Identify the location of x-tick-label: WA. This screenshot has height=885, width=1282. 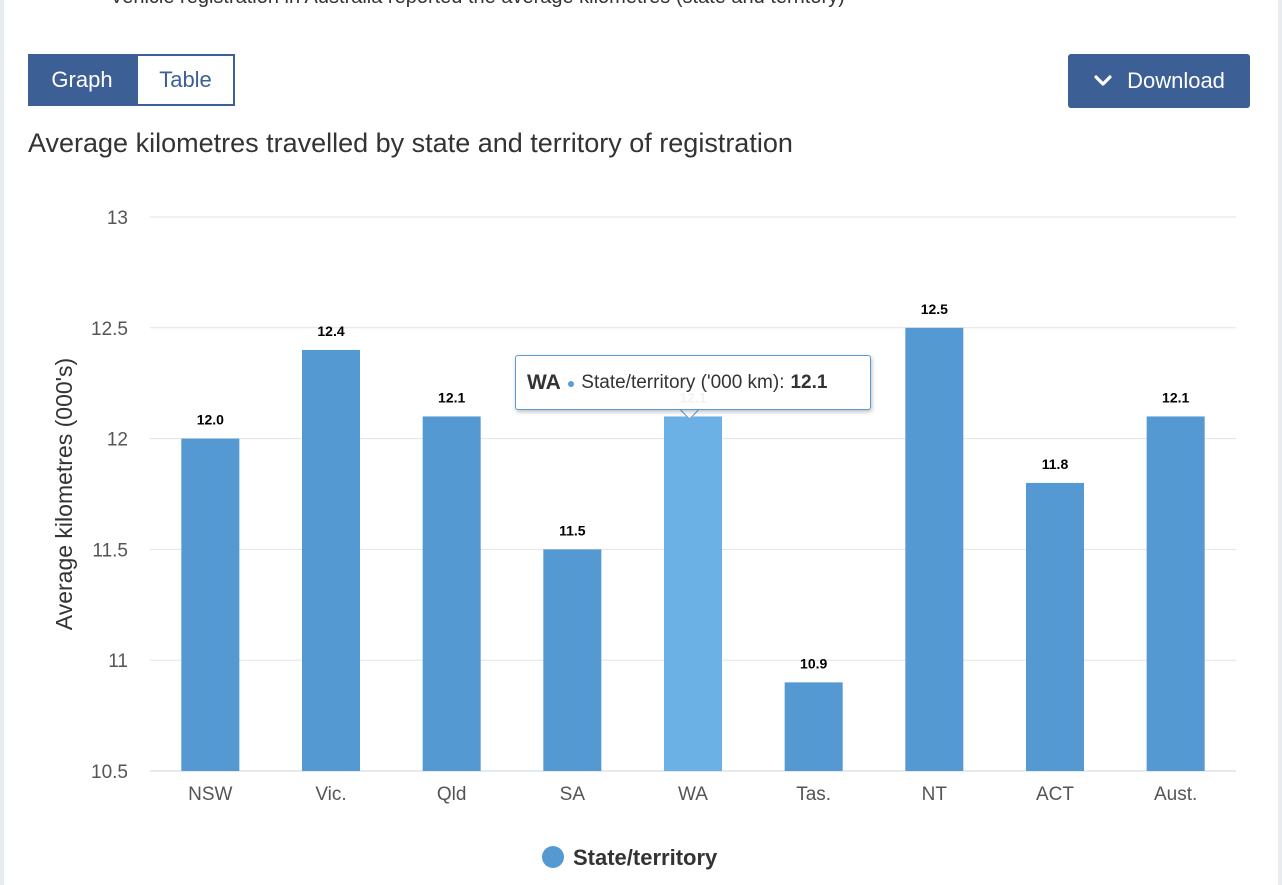
(693, 794).